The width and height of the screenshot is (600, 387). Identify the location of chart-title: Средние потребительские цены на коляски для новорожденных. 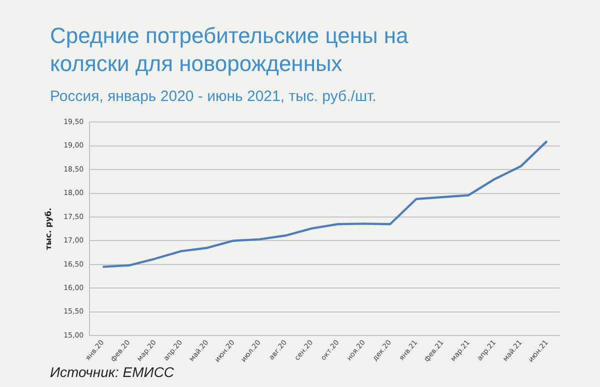
(230, 50).